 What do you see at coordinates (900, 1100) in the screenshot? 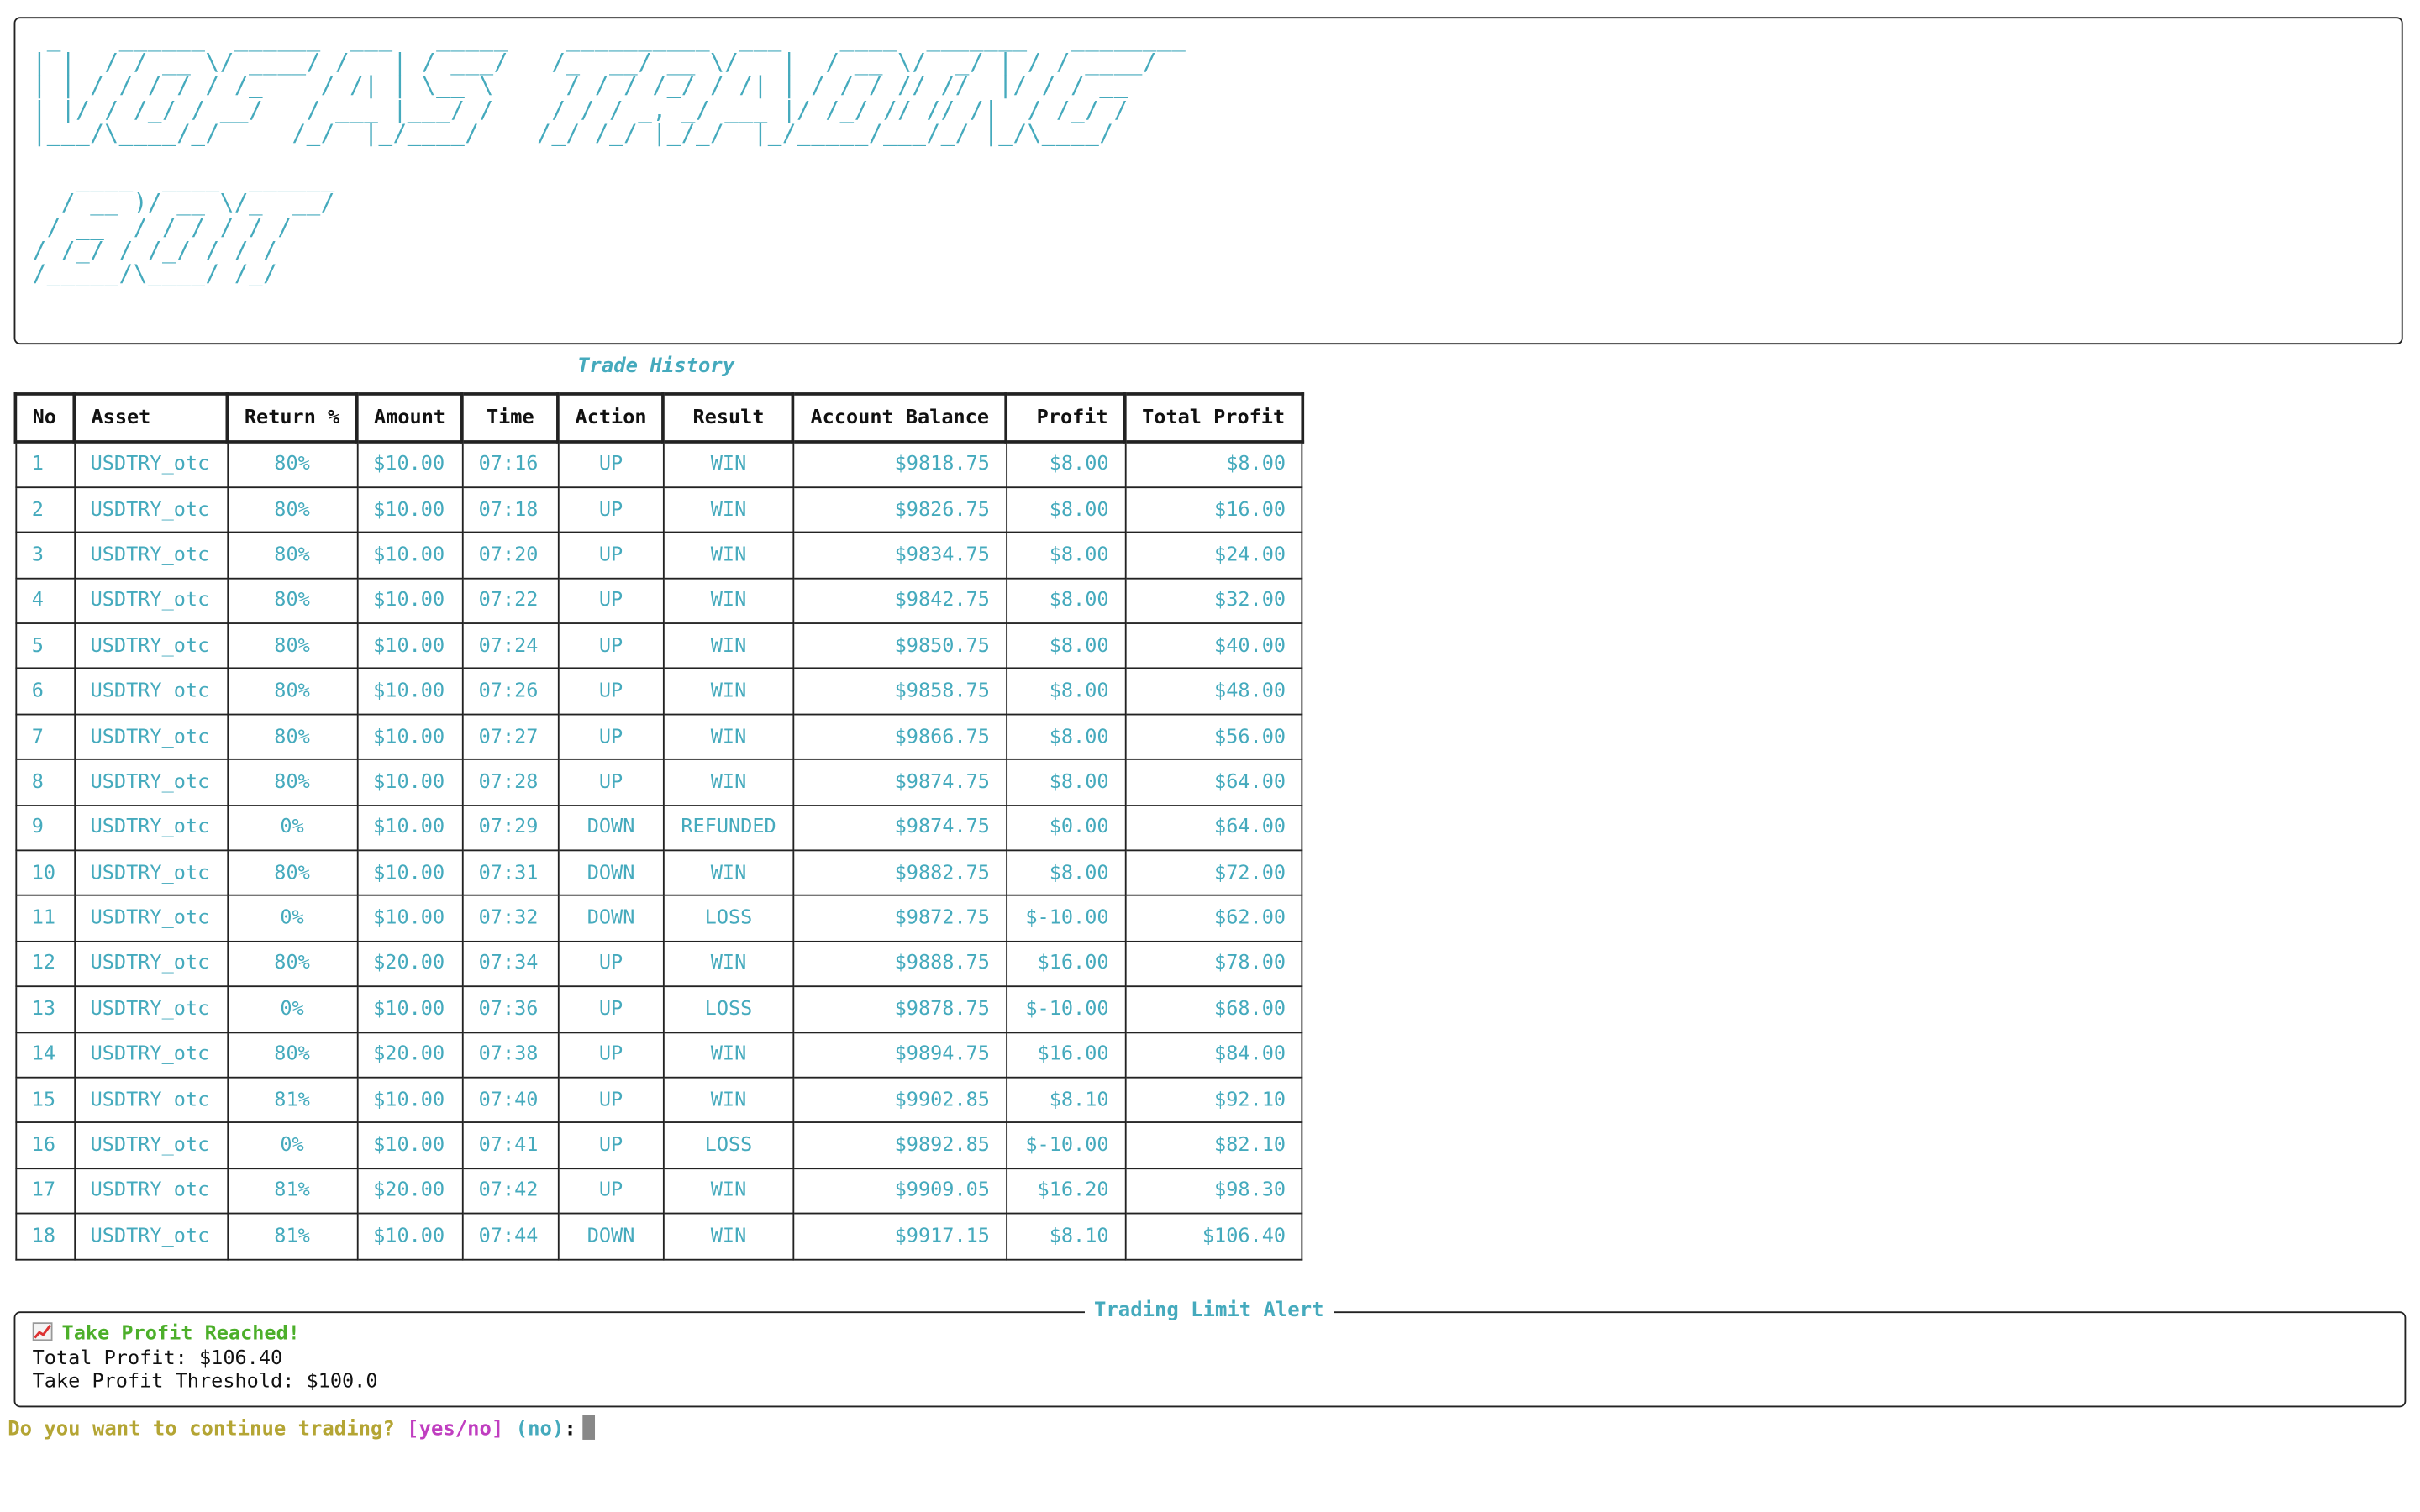
I see `account-balance-cell: $9902.85` at bounding box center [900, 1100].